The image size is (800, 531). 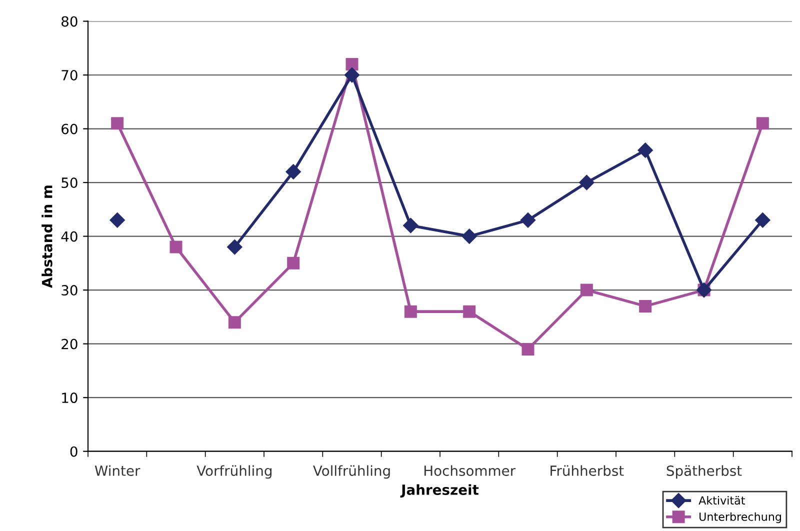 What do you see at coordinates (70, 183) in the screenshot?
I see `y-tick-label: 50` at bounding box center [70, 183].